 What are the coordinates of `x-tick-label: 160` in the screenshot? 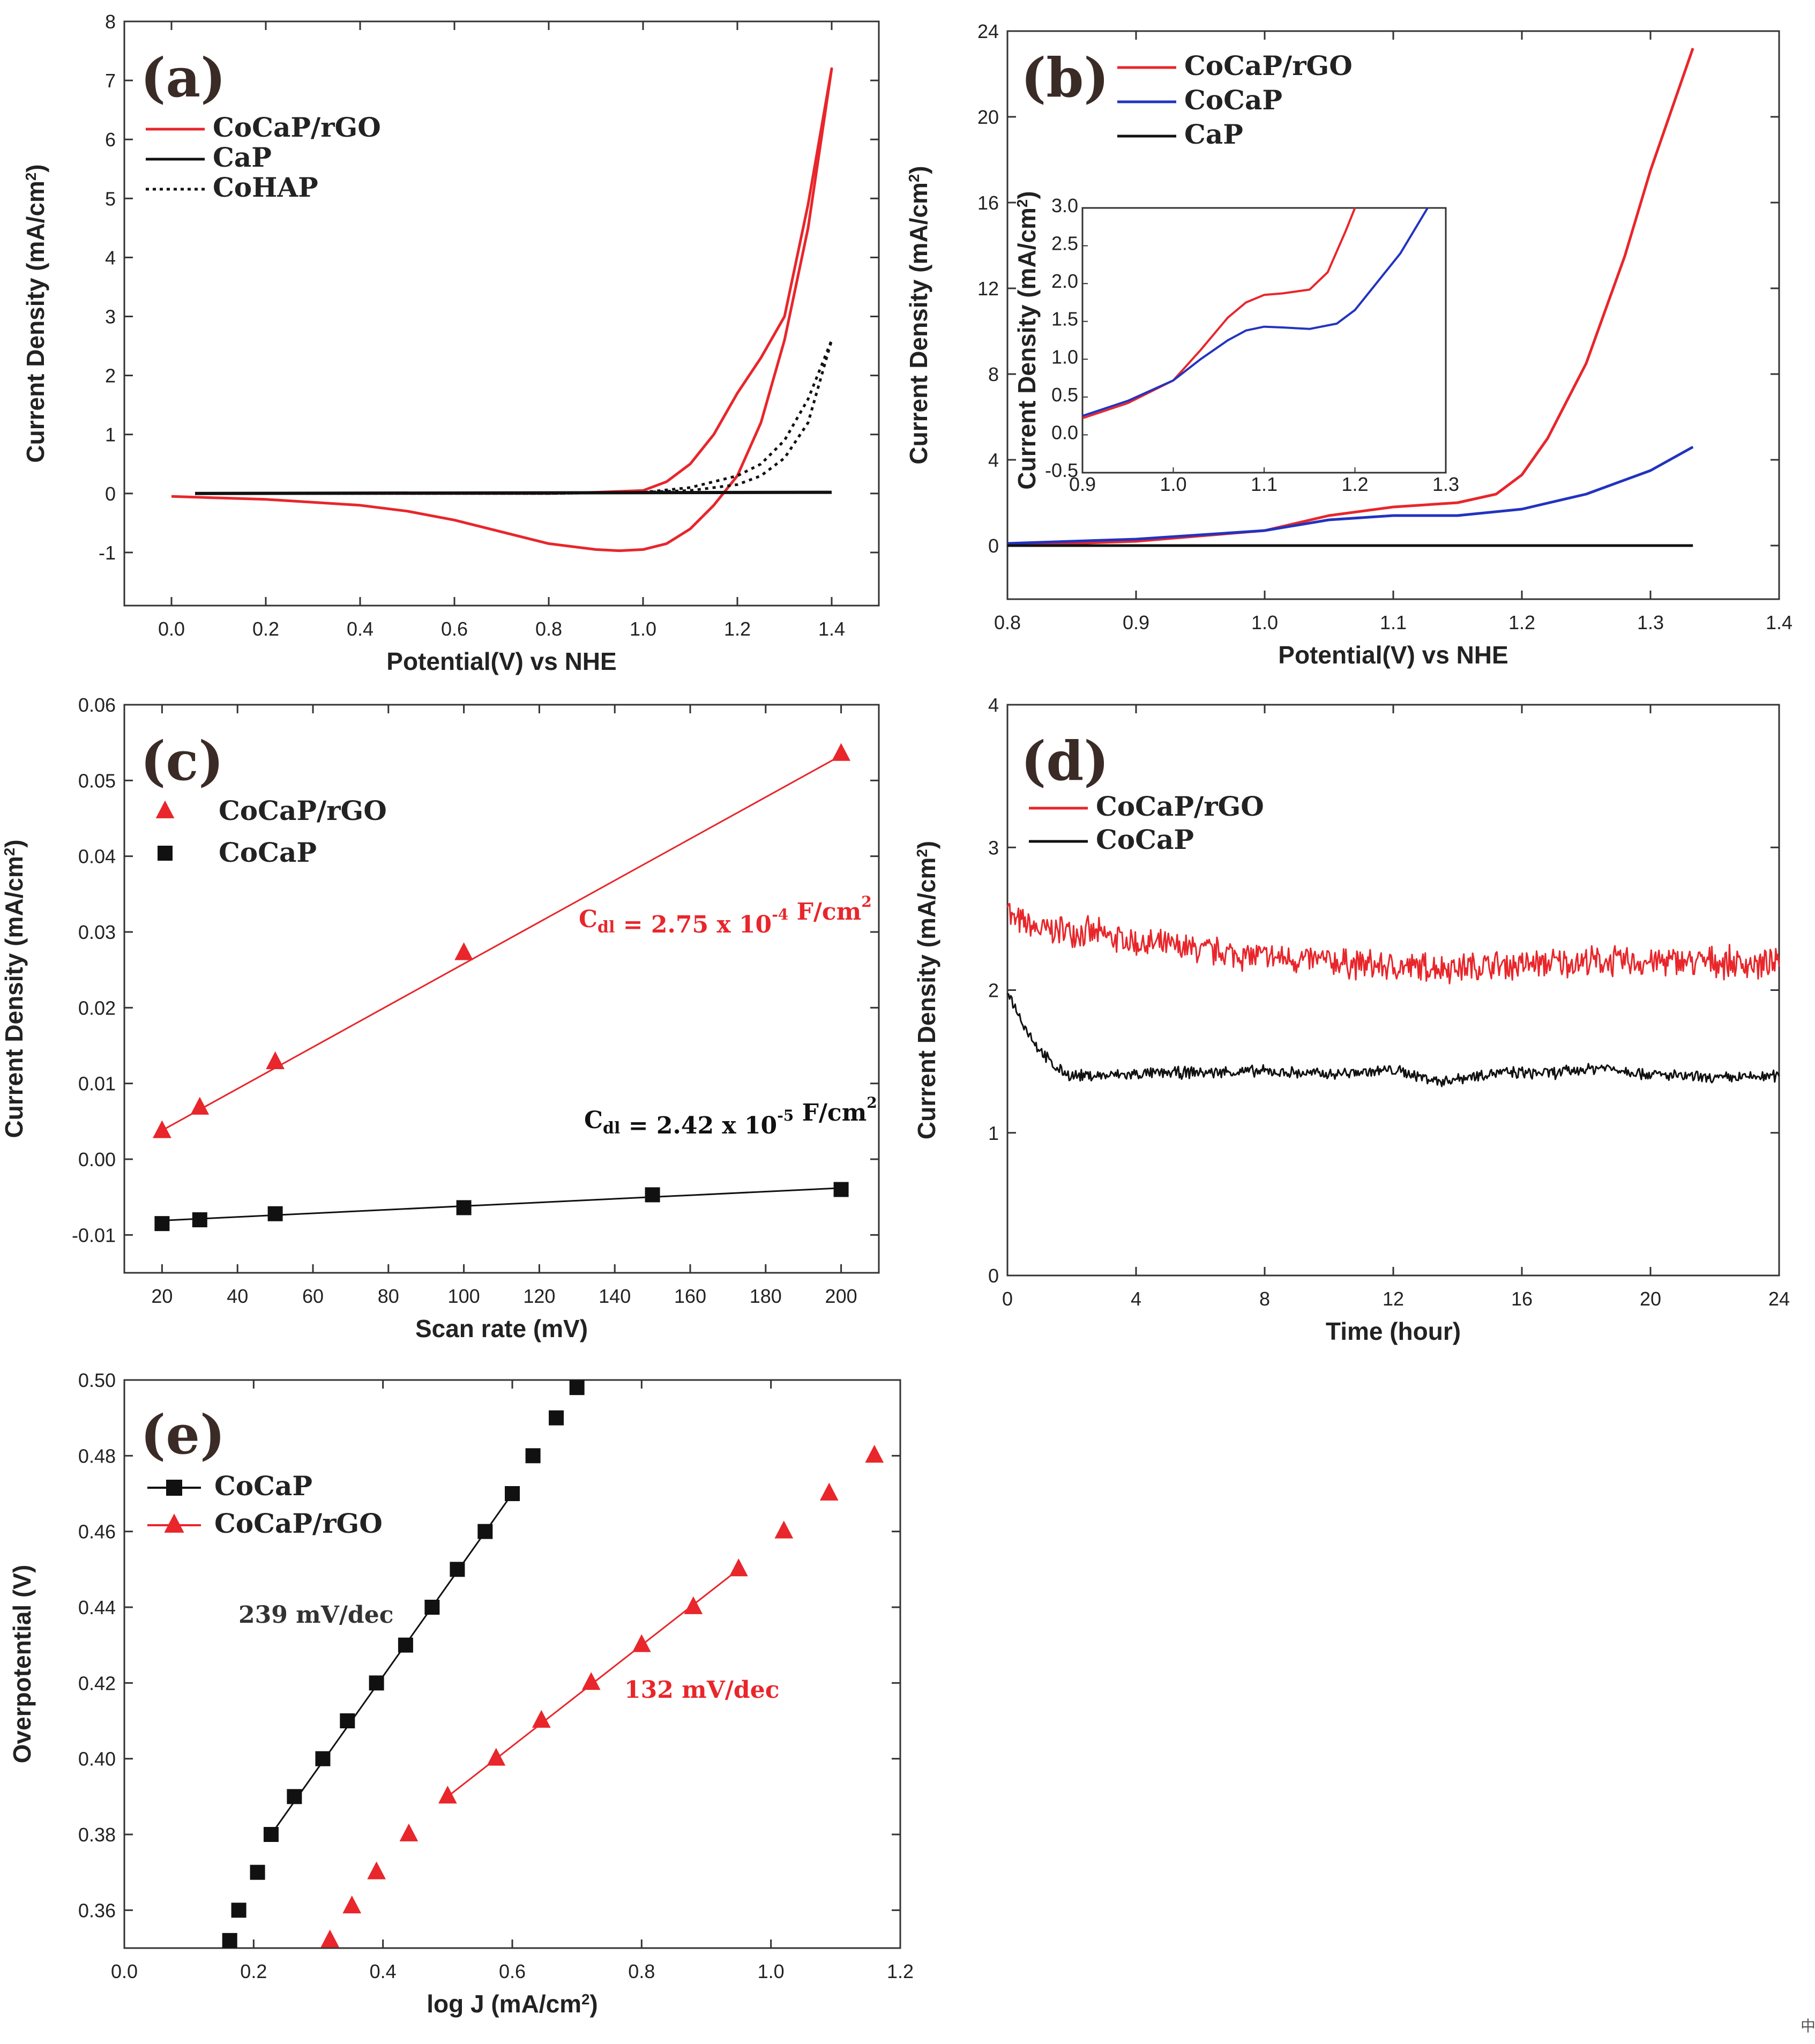 It's located at (690, 1296).